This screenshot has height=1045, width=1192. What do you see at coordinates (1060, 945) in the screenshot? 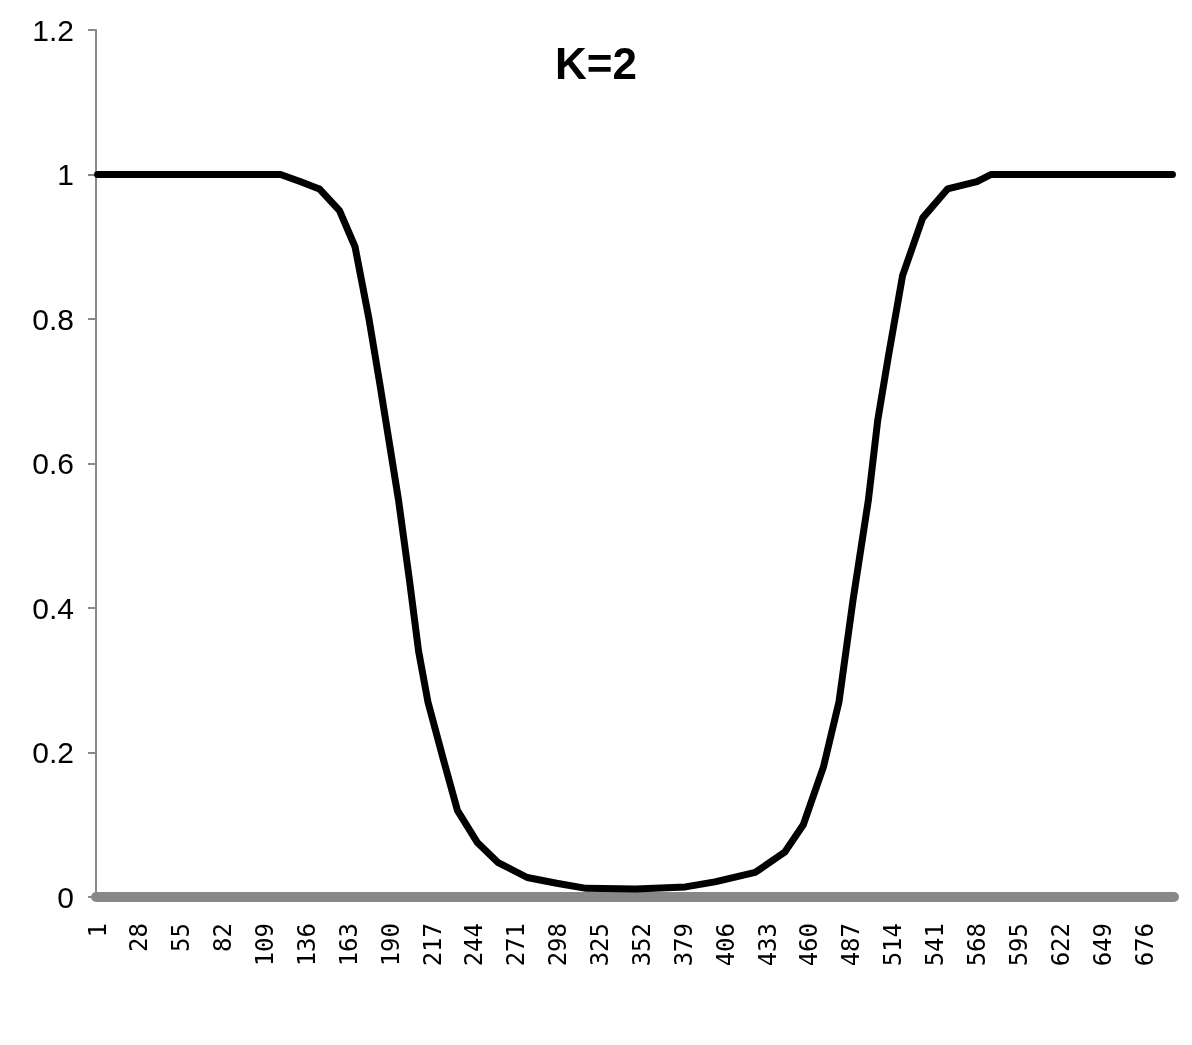
I see `x-tick-label: 622` at bounding box center [1060, 945].